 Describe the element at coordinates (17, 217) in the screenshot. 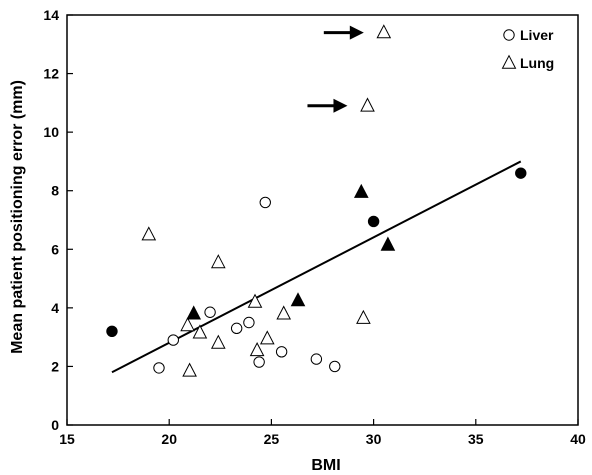

I see `y-axis-title: Mean patient positioning error (mm)` at that location.